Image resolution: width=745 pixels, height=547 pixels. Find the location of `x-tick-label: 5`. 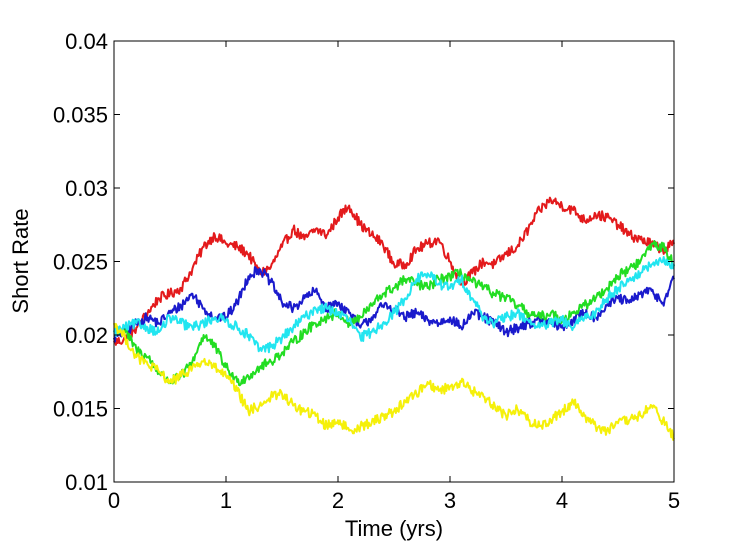

x-tick-label: 5 is located at coordinates (674, 500).